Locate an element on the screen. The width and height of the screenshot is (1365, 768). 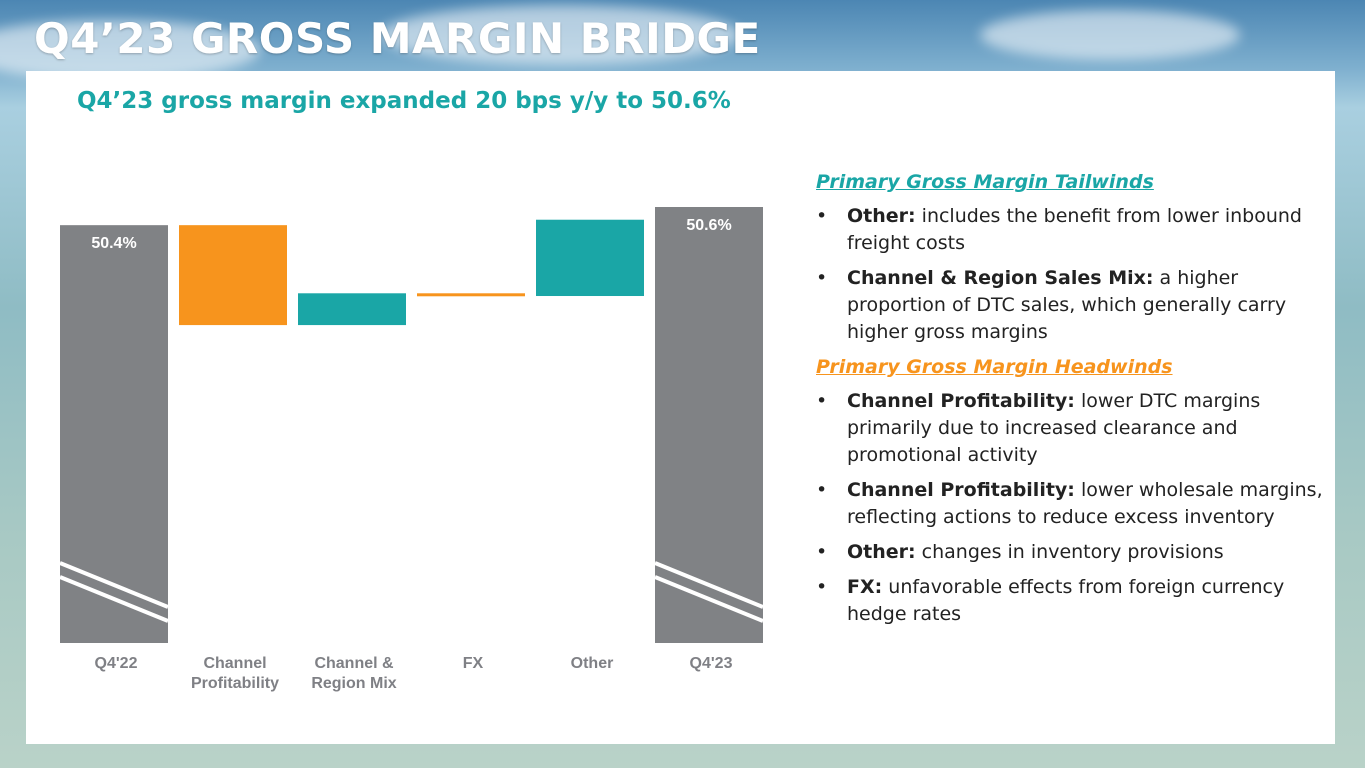
headwind-item-bold: Other: is located at coordinates (881, 552).